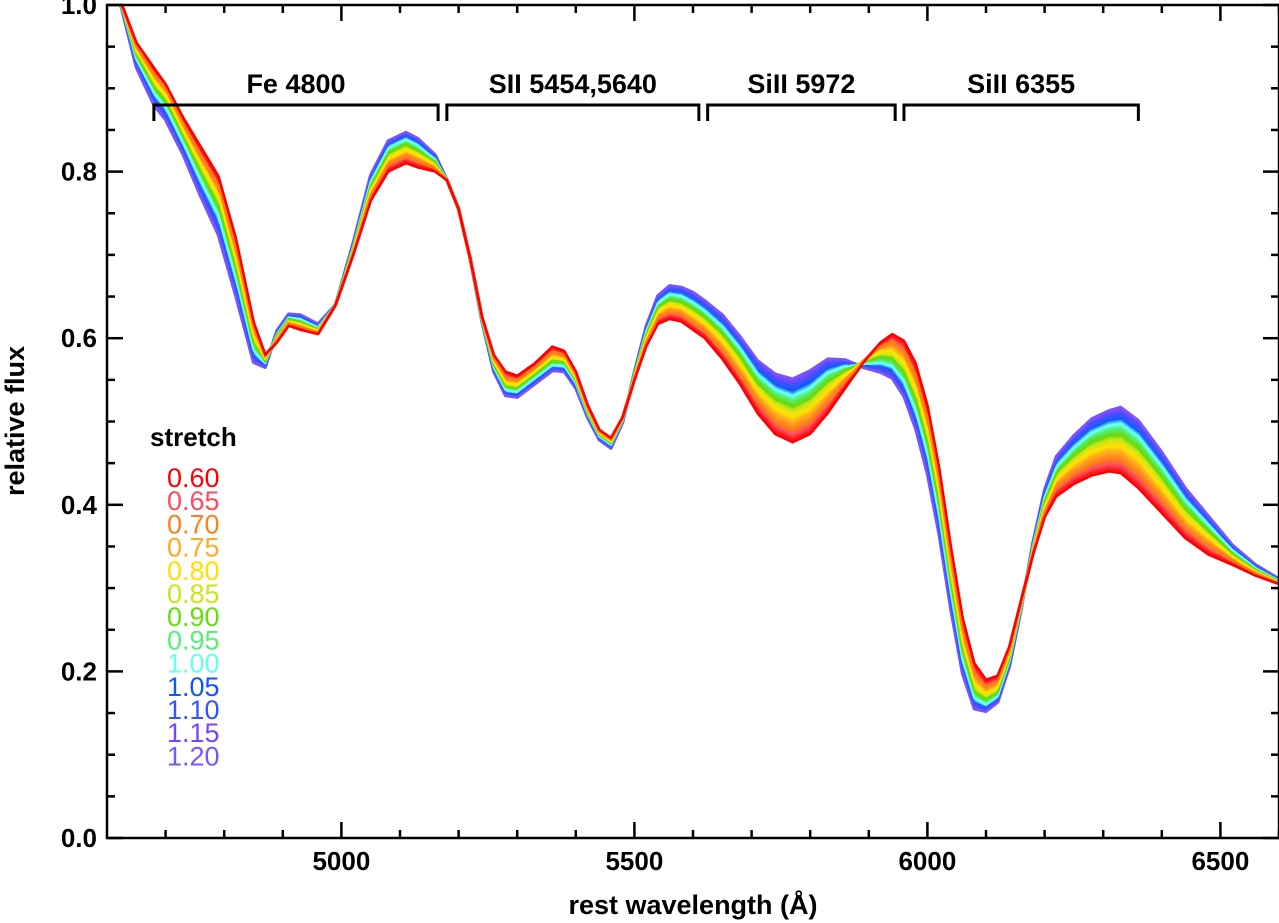  I want to click on legend-entry: 1.15, so click(193, 733).